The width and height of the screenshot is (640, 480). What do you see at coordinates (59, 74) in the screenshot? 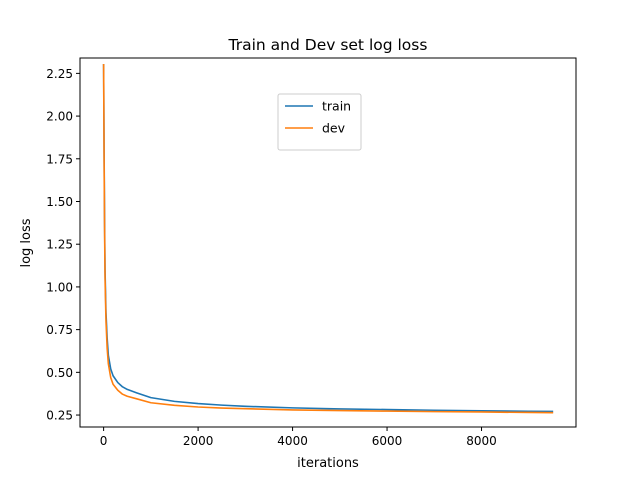
I see `y-tick-label: 2.25` at bounding box center [59, 74].